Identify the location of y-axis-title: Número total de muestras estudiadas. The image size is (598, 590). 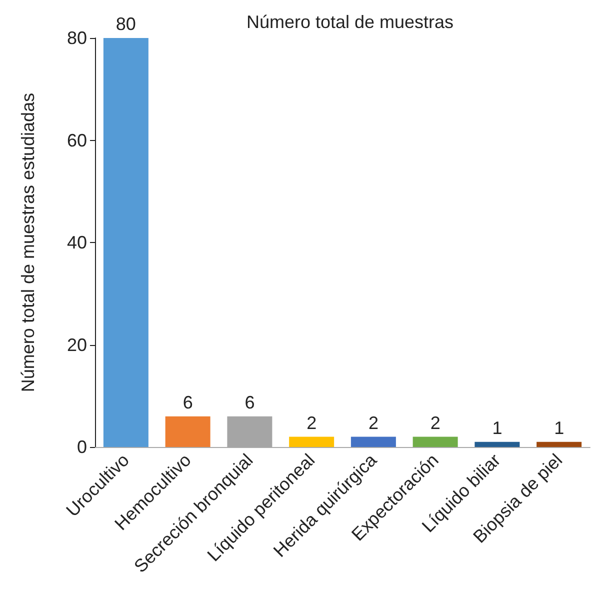
(28, 242).